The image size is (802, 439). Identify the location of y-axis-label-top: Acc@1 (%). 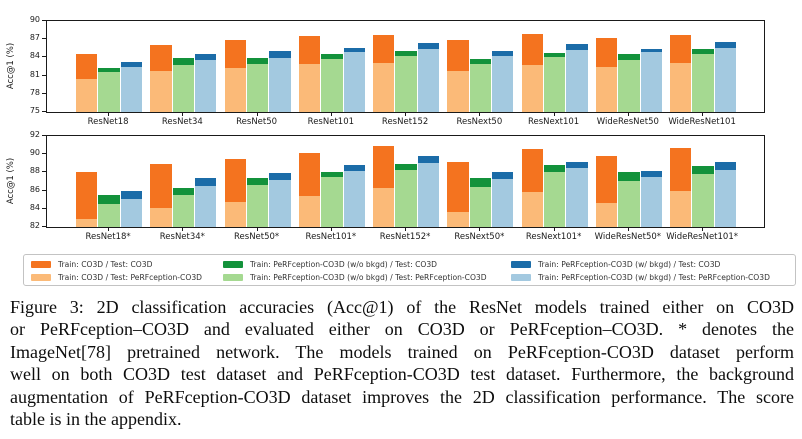
(11, 66).